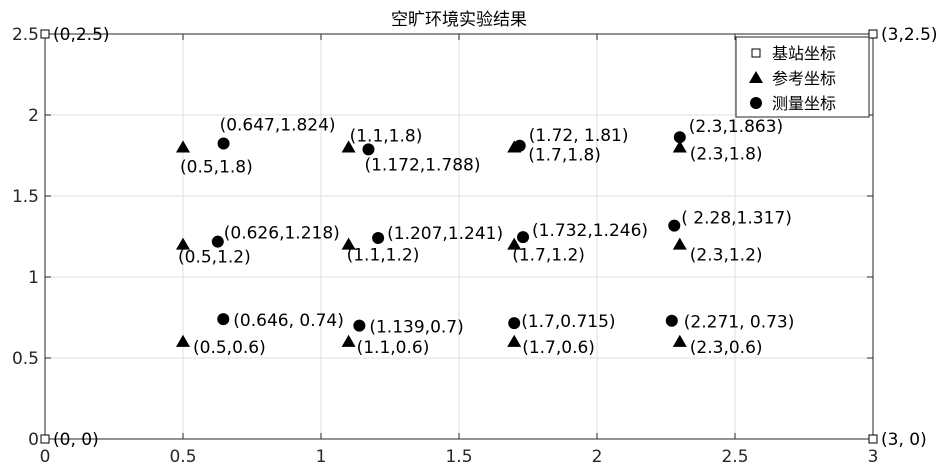 This screenshot has height=469, width=945. Describe the element at coordinates (182, 457) in the screenshot. I see `x-tick-label: 0.5` at that location.